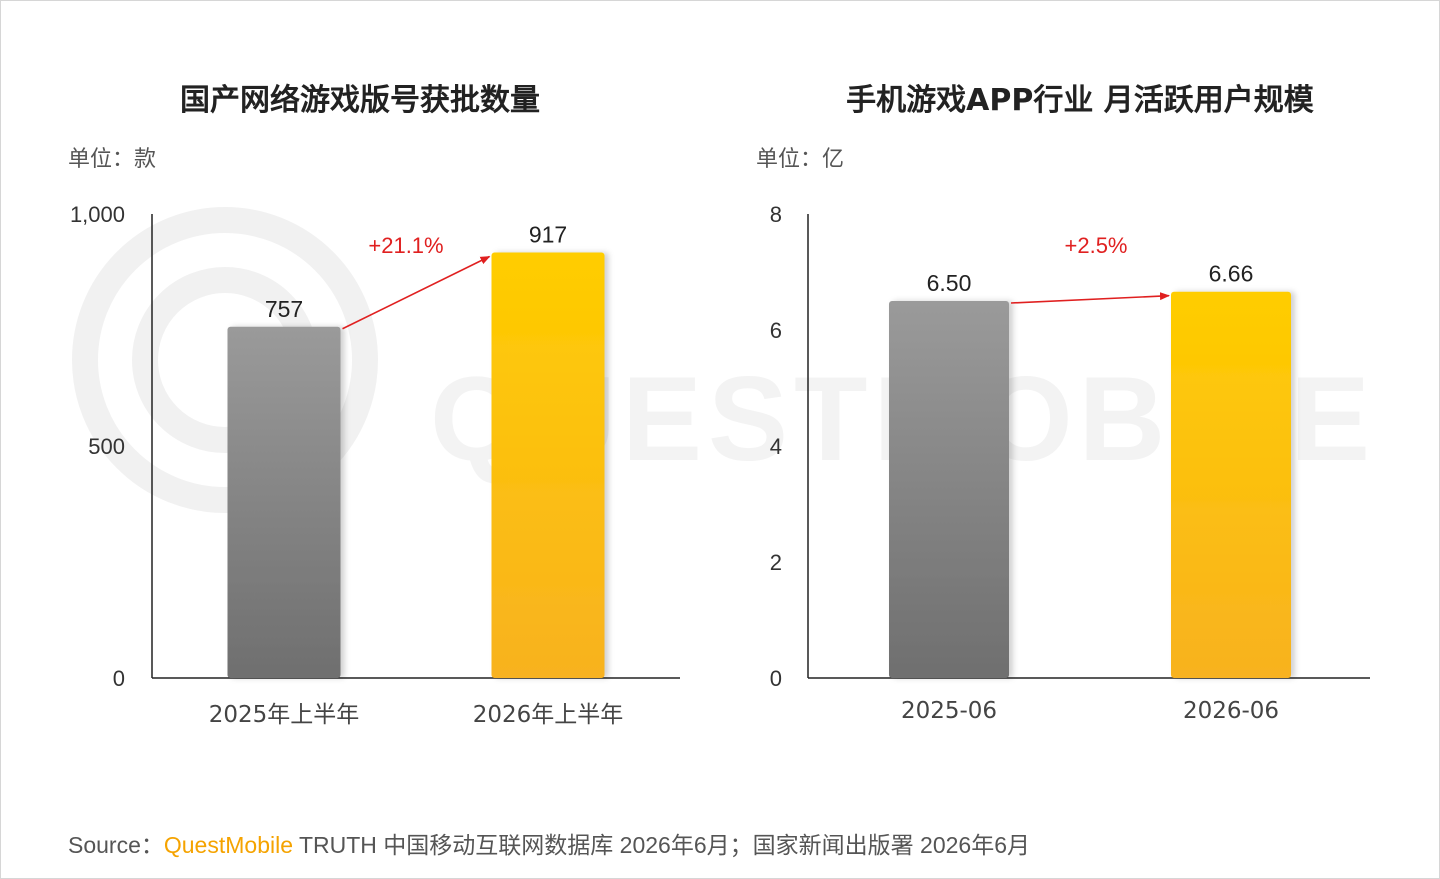 The width and height of the screenshot is (1440, 879). What do you see at coordinates (360, 100) in the screenshot?
I see `chart-title: 国产网络游戏版号获批数量` at bounding box center [360, 100].